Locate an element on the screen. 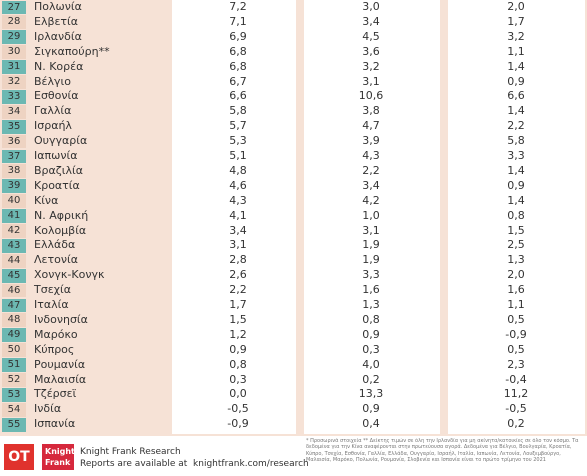 This screenshot has width=587, height=476. rank-cell: 42 is located at coordinates (14, 231).